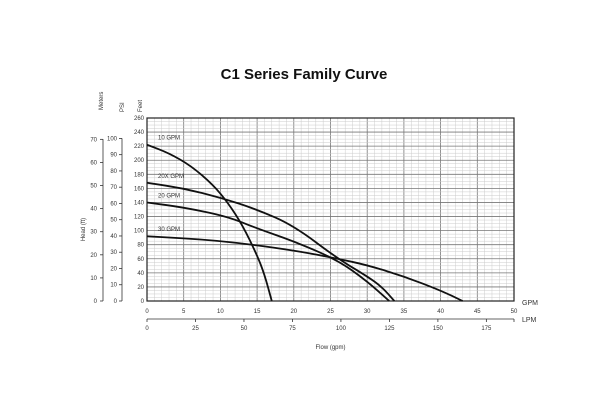  Describe the element at coordinates (486, 329) in the screenshot. I see `lpm-tick-label: 175` at that location.